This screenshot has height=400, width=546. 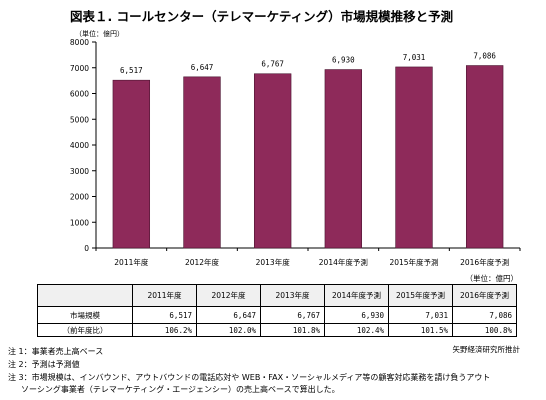 I want to click on table-cell: 7,031, so click(x=420, y=315).